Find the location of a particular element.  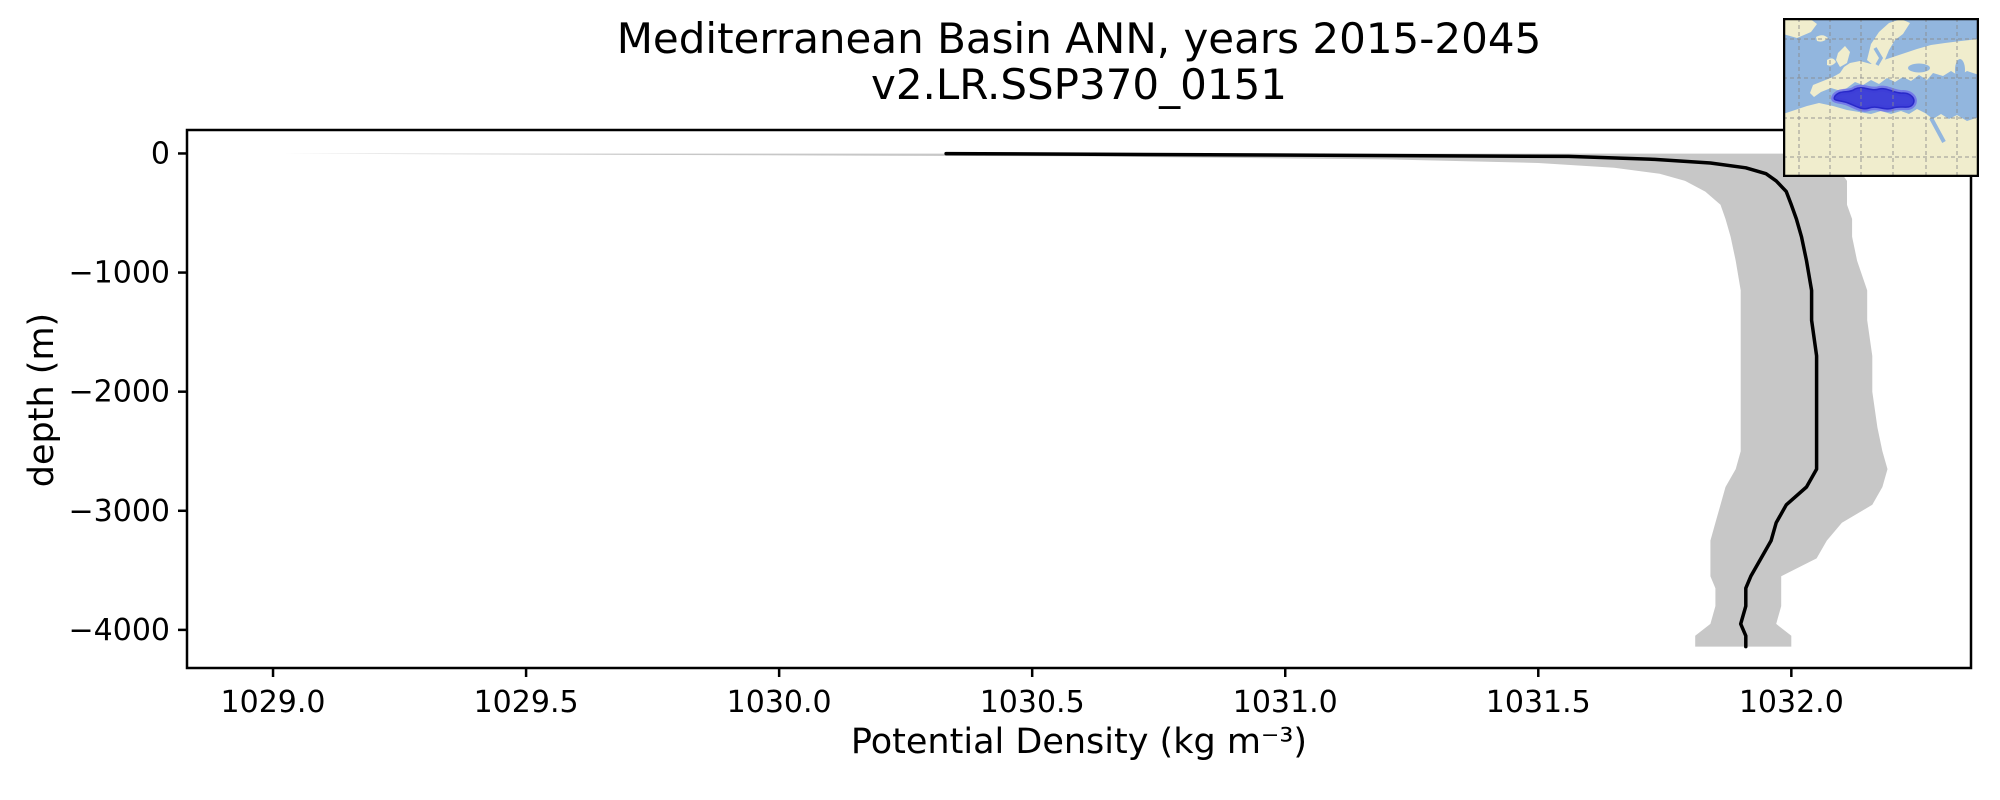

map-border is located at coordinates (1881, 97).